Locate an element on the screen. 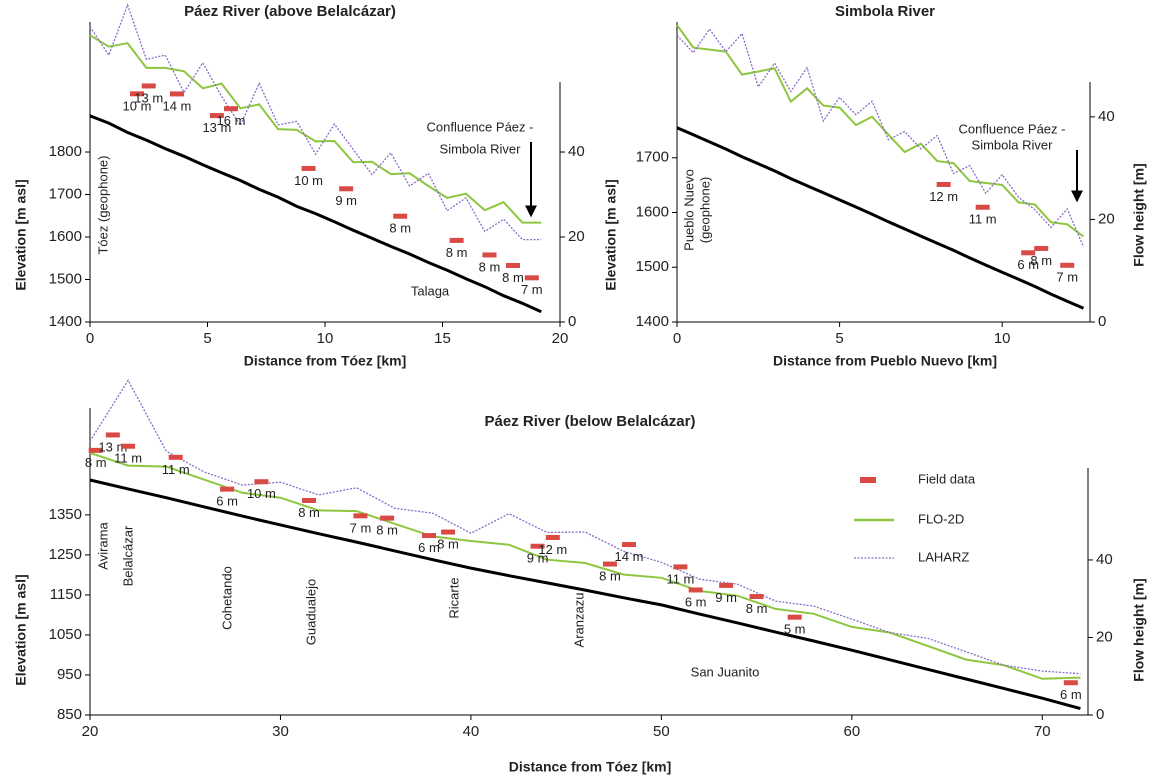 This screenshot has height=779, width=1151. y-tick-label: 1400 is located at coordinates (65, 321).